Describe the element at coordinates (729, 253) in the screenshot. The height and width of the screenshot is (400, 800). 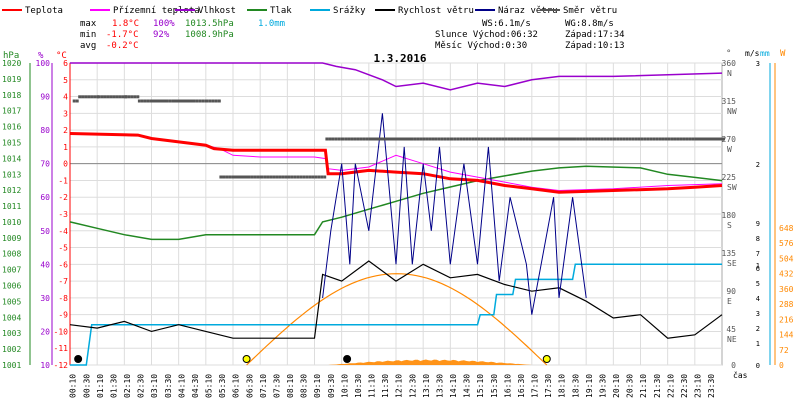
I see `tick-deg: 135` at that location.